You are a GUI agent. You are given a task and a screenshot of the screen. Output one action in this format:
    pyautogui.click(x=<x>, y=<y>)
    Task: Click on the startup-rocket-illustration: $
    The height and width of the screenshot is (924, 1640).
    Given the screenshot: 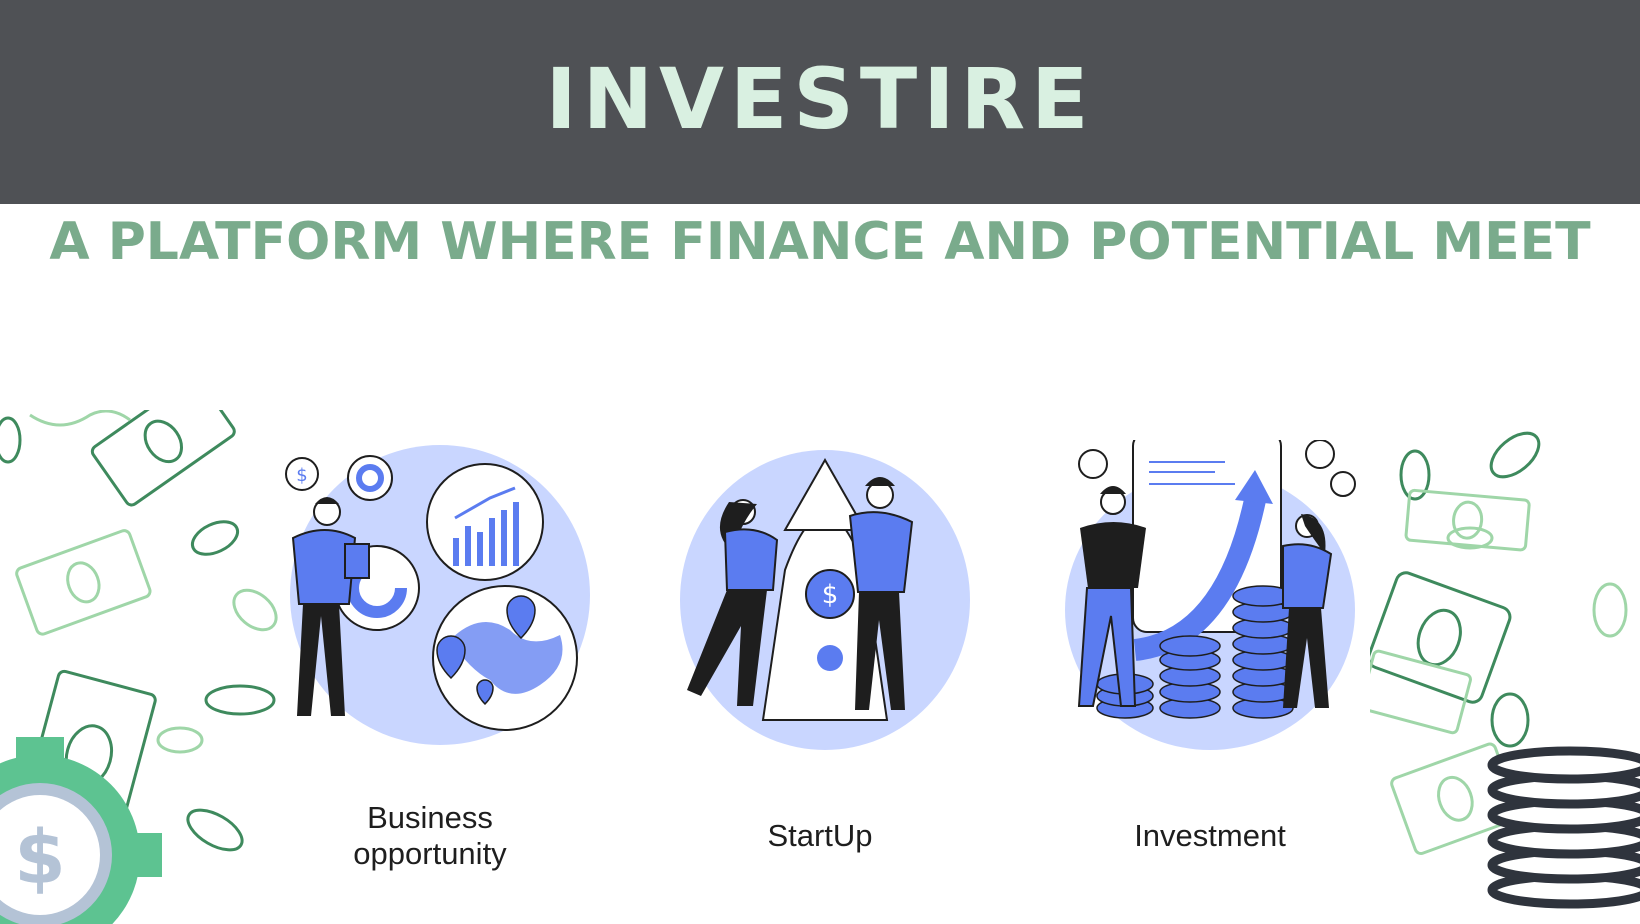 What is the action you would take?
    pyautogui.click(x=825, y=600)
    